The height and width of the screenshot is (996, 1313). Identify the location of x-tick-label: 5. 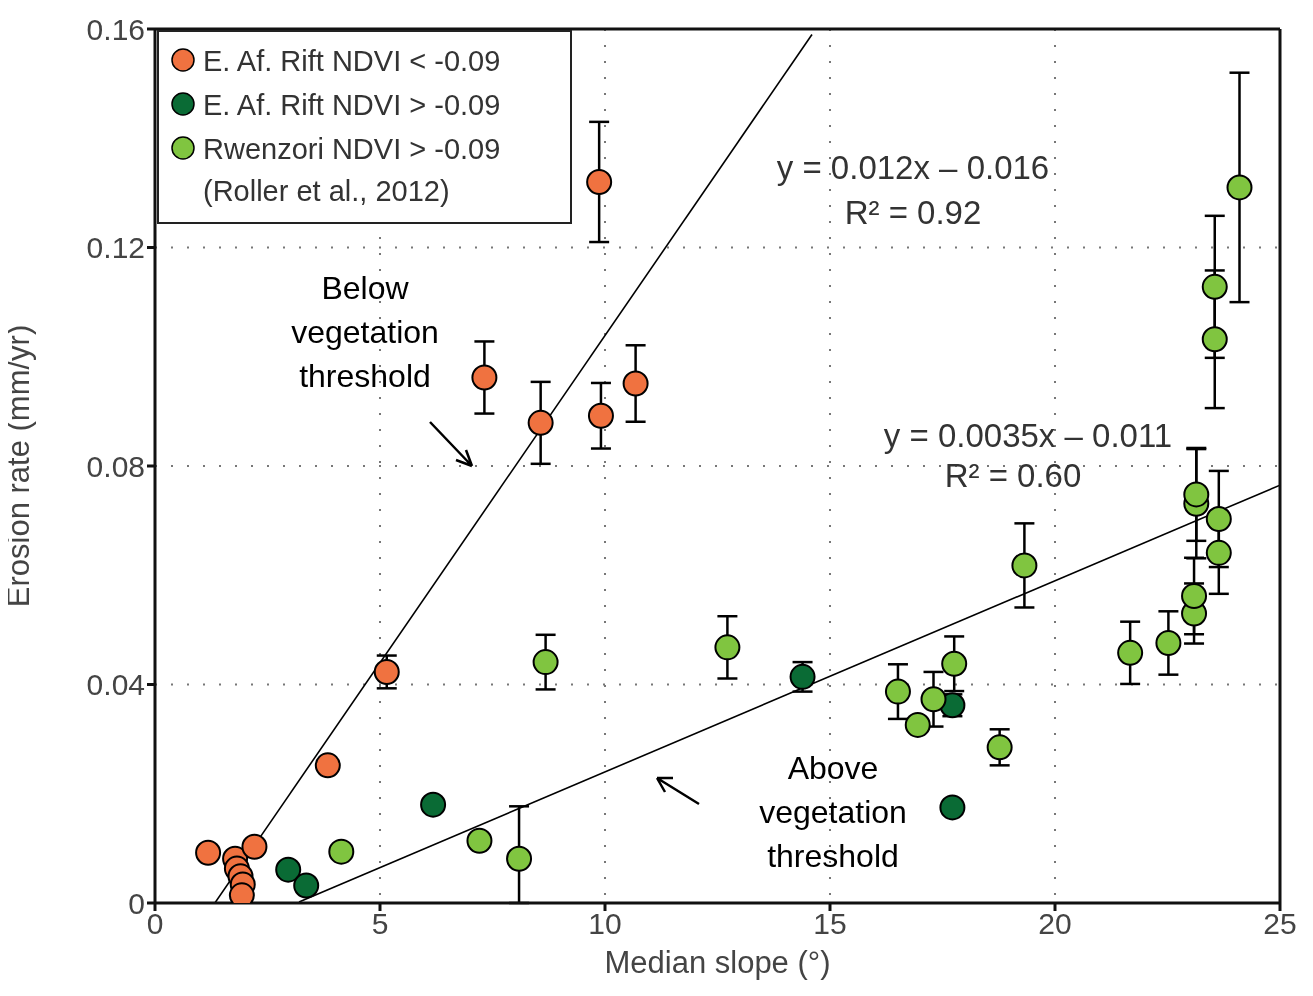
(380, 924).